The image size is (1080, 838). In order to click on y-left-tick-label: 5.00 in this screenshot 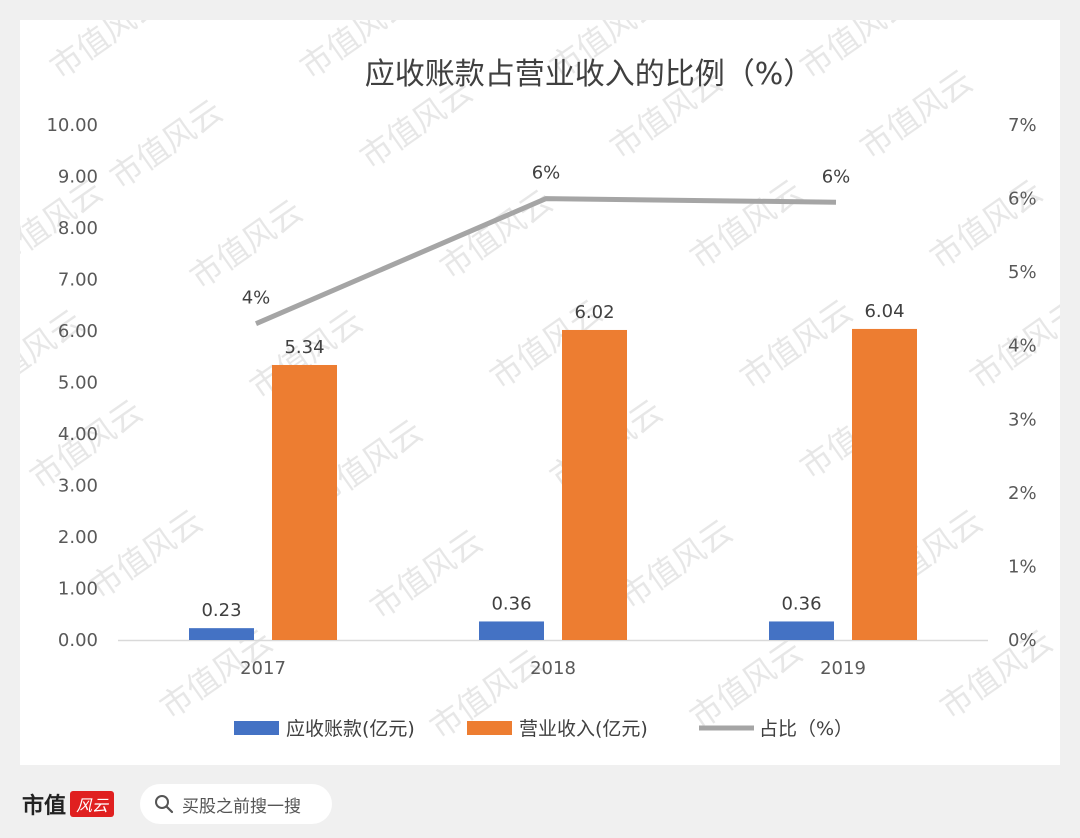, I will do `click(78, 383)`.